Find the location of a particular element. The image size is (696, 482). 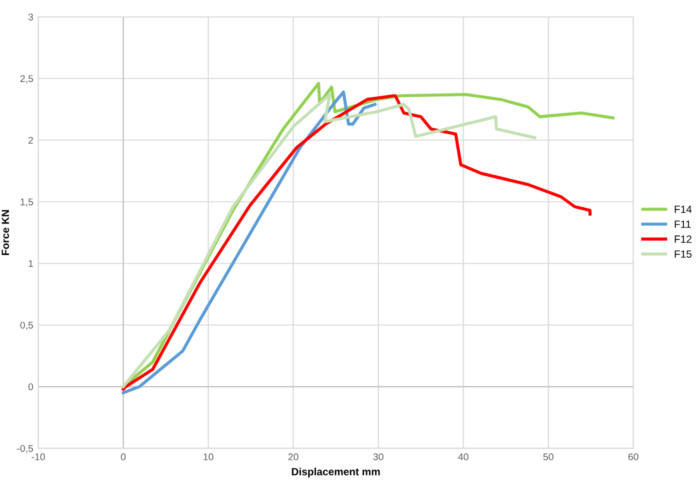

legend-label: F14 is located at coordinates (683, 209).